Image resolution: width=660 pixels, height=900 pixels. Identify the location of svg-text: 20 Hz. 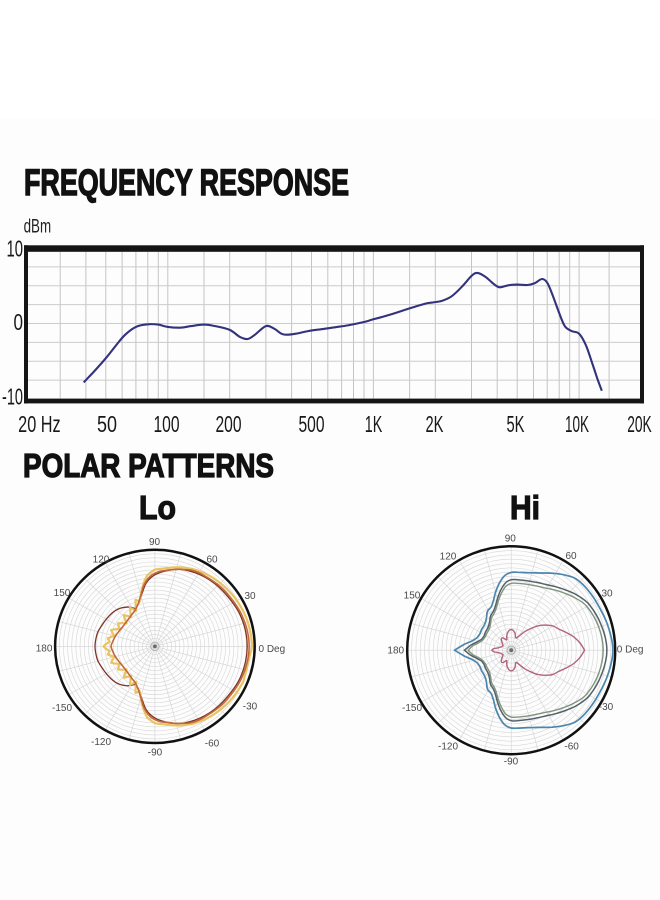
(39, 424).